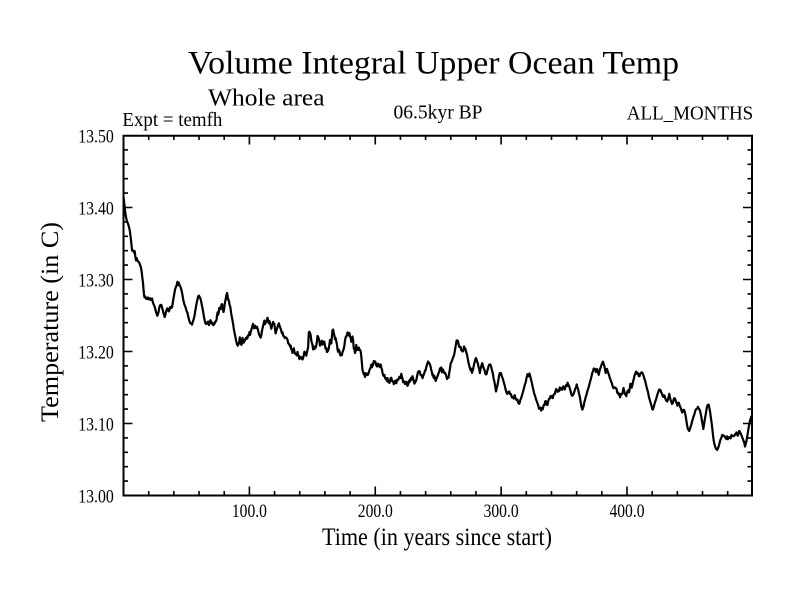 This screenshot has width=800, height=600. What do you see at coordinates (266, 98) in the screenshot?
I see `svg-text: Whole area` at bounding box center [266, 98].